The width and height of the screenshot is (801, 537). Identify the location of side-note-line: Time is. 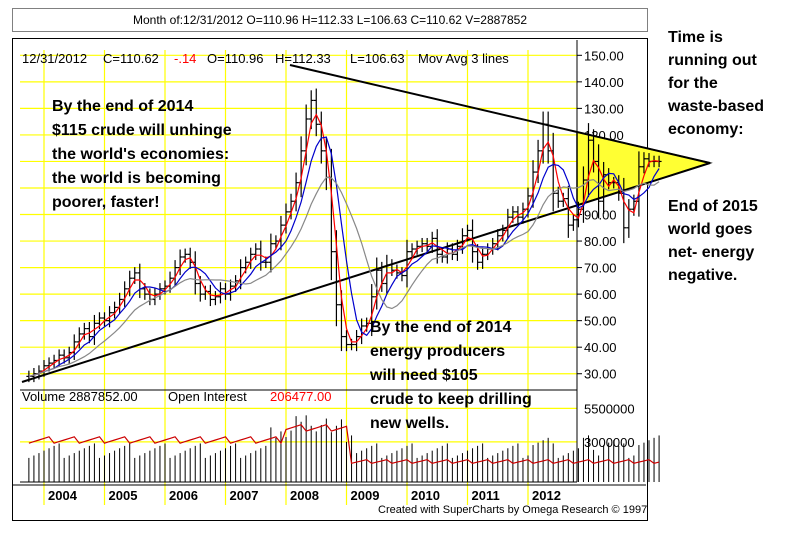
(695, 37).